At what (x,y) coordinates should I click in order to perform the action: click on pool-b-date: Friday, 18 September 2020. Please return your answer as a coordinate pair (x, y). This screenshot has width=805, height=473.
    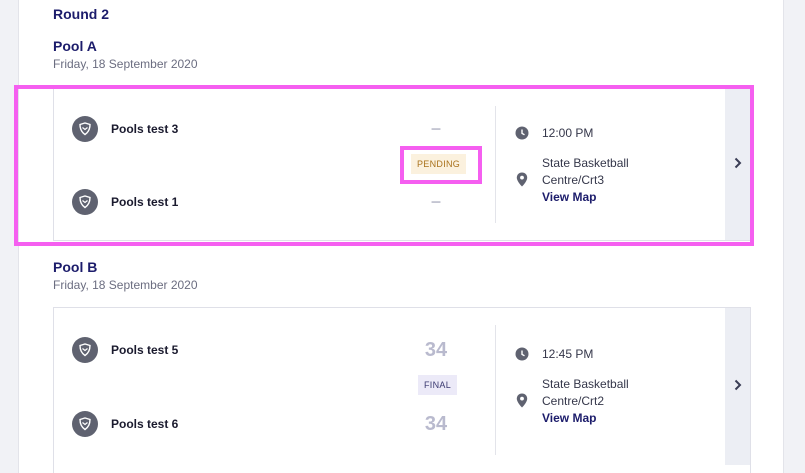
    Looking at the image, I should click on (125, 285).